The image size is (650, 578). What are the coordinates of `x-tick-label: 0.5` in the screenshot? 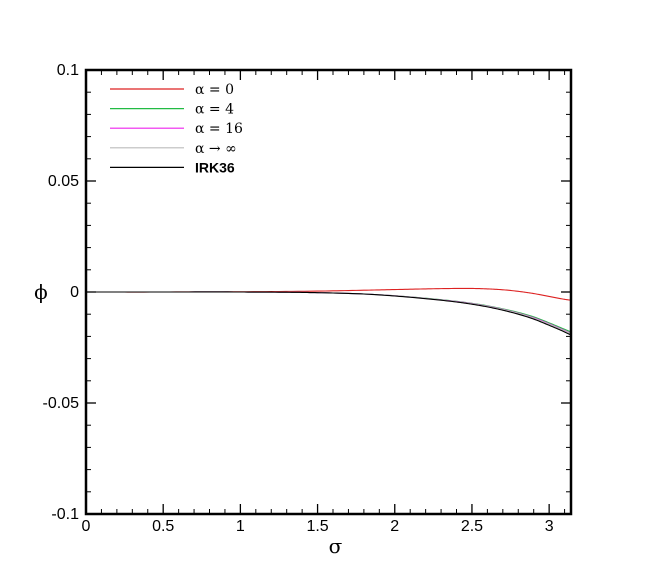 It's located at (163, 526).